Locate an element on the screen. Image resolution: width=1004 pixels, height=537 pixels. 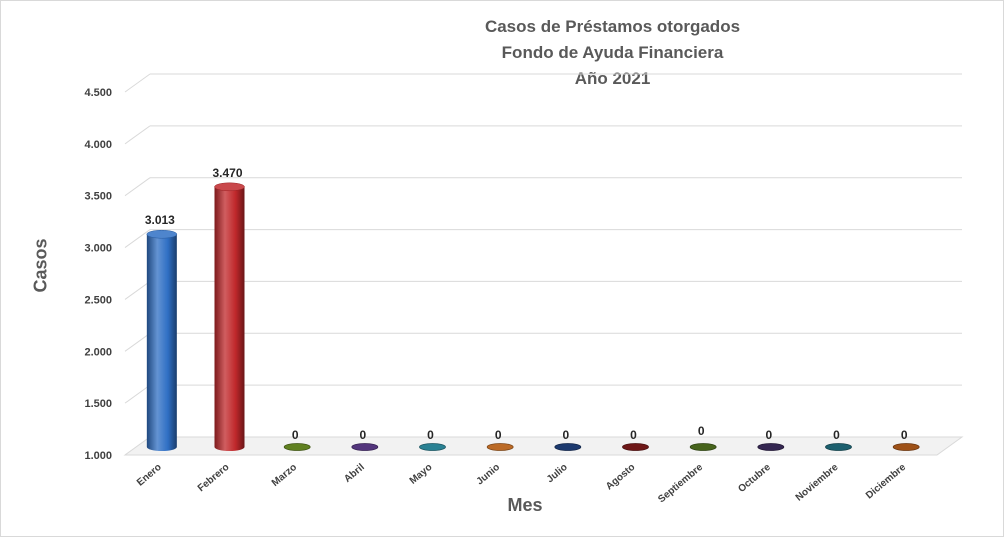
bar-diciembre is located at coordinates (906, 447).